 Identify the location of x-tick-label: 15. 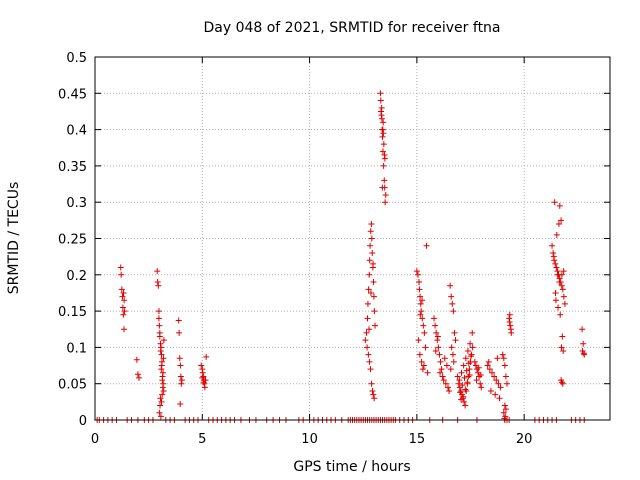
(417, 439).